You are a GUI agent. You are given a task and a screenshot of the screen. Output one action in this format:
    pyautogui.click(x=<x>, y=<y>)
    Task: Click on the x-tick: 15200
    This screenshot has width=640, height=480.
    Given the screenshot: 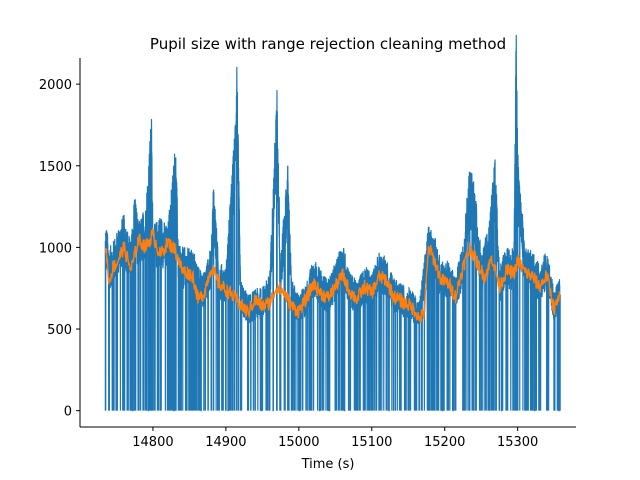 What is the action you would take?
    pyautogui.click(x=444, y=438)
    